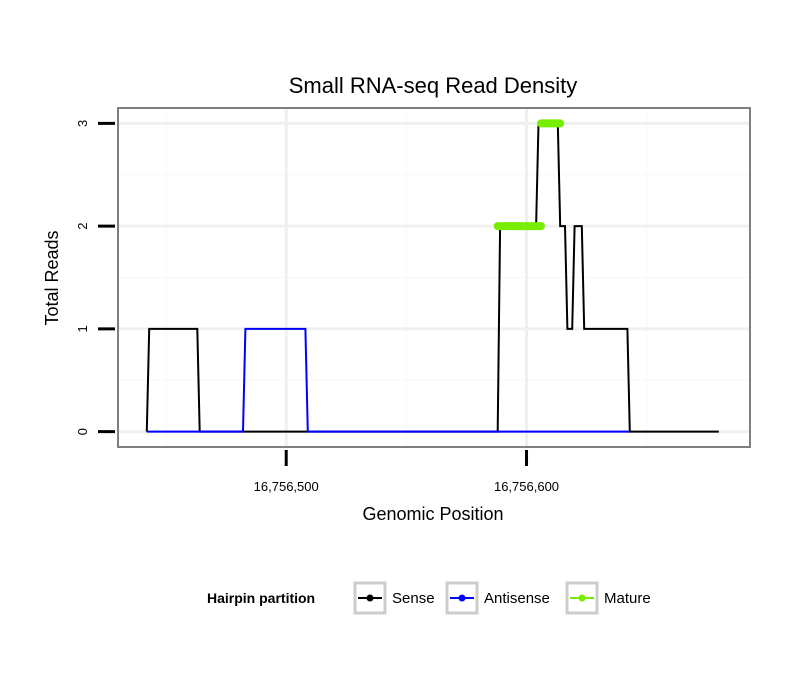 The width and height of the screenshot is (810, 690). I want to click on legend-title: Hairpin partition, so click(261, 598).